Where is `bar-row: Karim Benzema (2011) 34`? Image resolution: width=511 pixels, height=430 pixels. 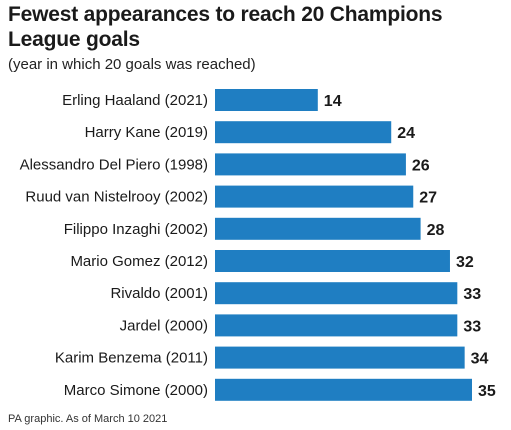
bar-row: Karim Benzema (2011) 34 is located at coordinates (272, 357).